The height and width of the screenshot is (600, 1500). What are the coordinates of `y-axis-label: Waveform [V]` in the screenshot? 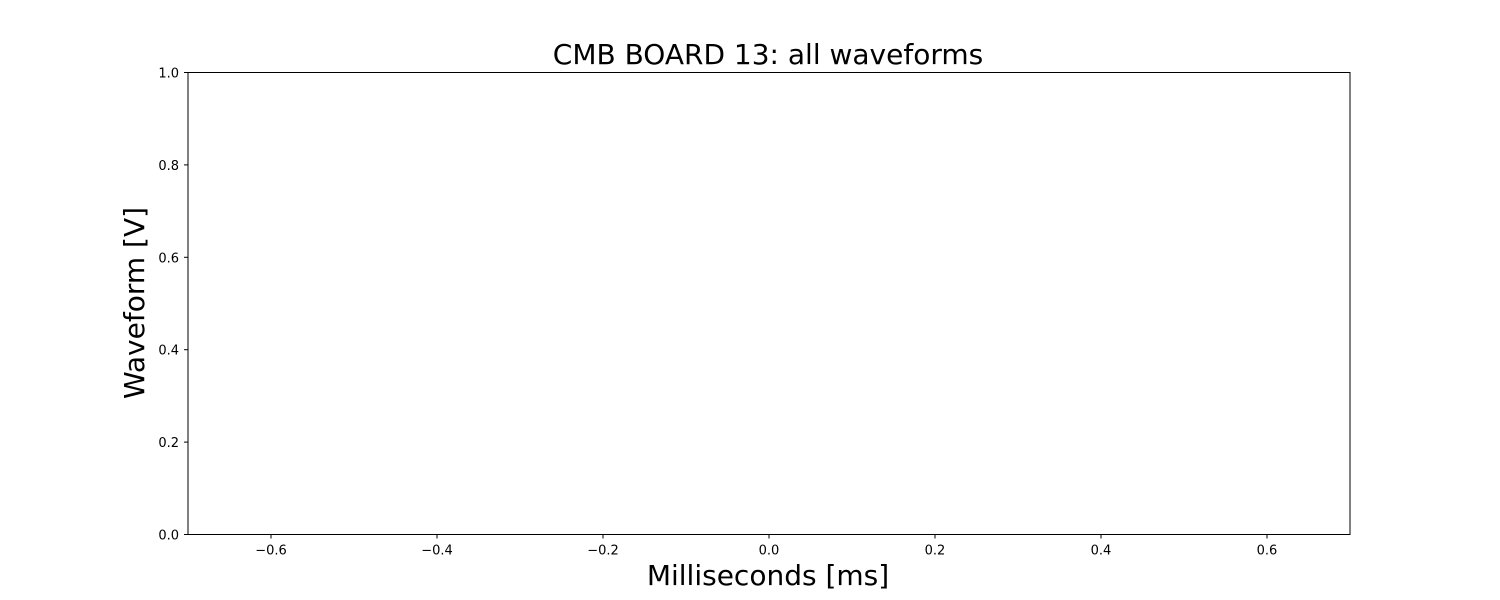 It's located at (134, 303).